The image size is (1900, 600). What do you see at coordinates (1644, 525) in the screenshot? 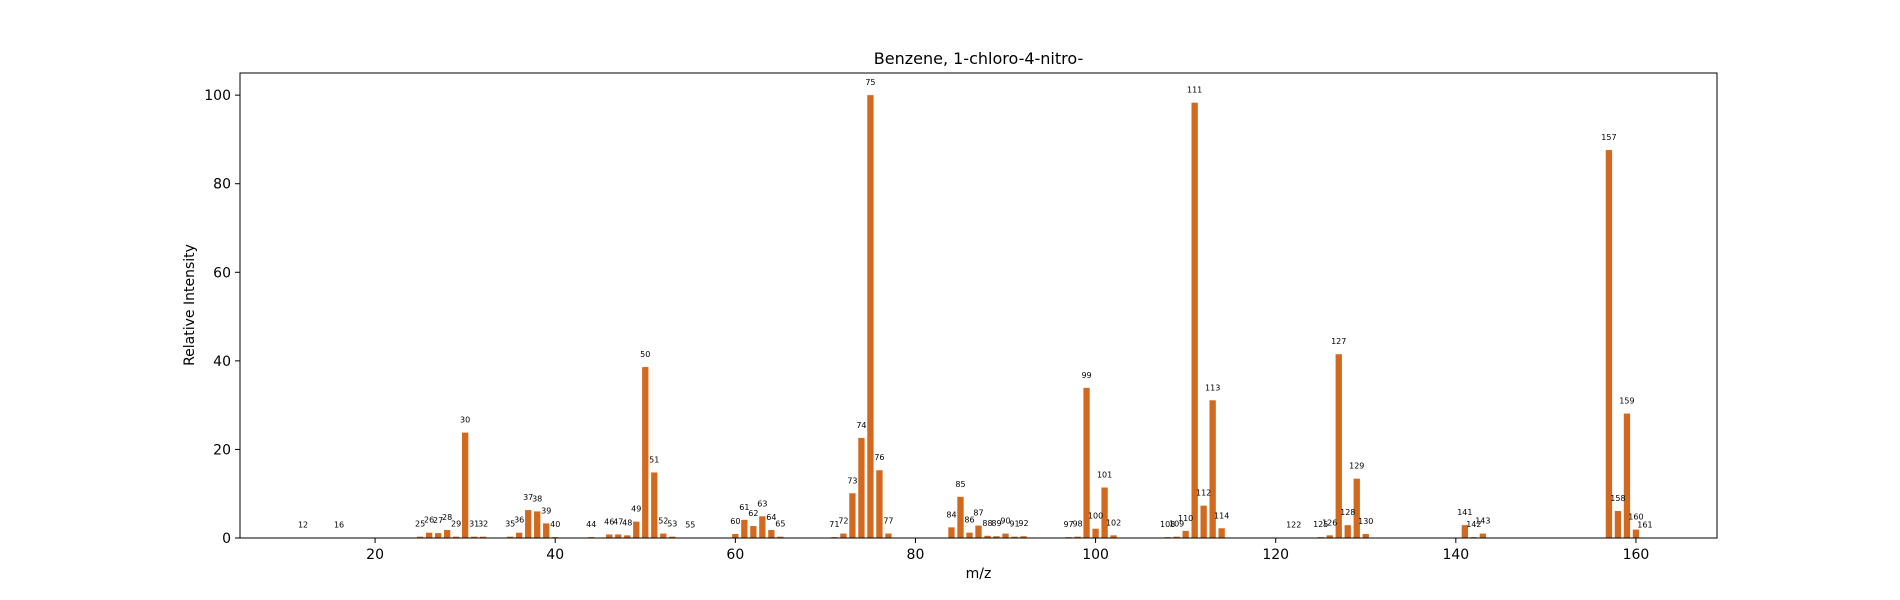
I see `peak-label-161: 161` at bounding box center [1644, 525].